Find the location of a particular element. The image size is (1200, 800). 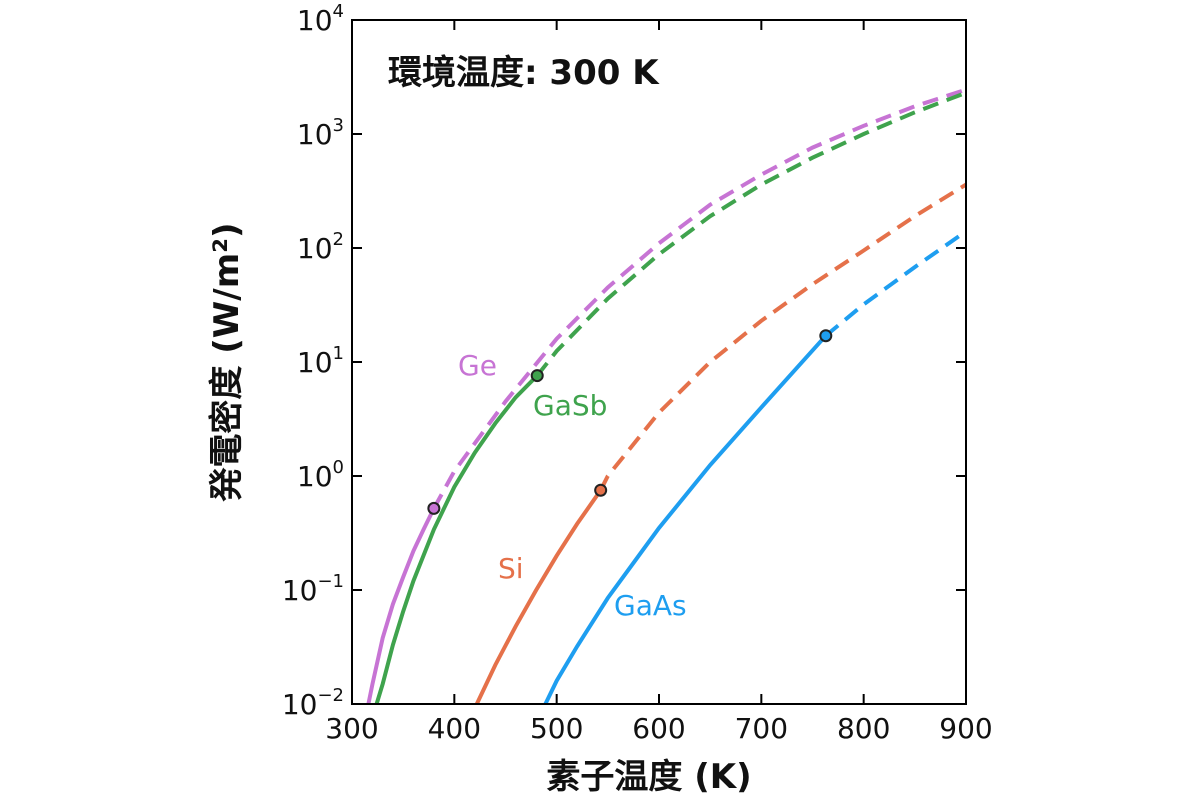

x-tick-label: 600 is located at coordinates (658, 728).